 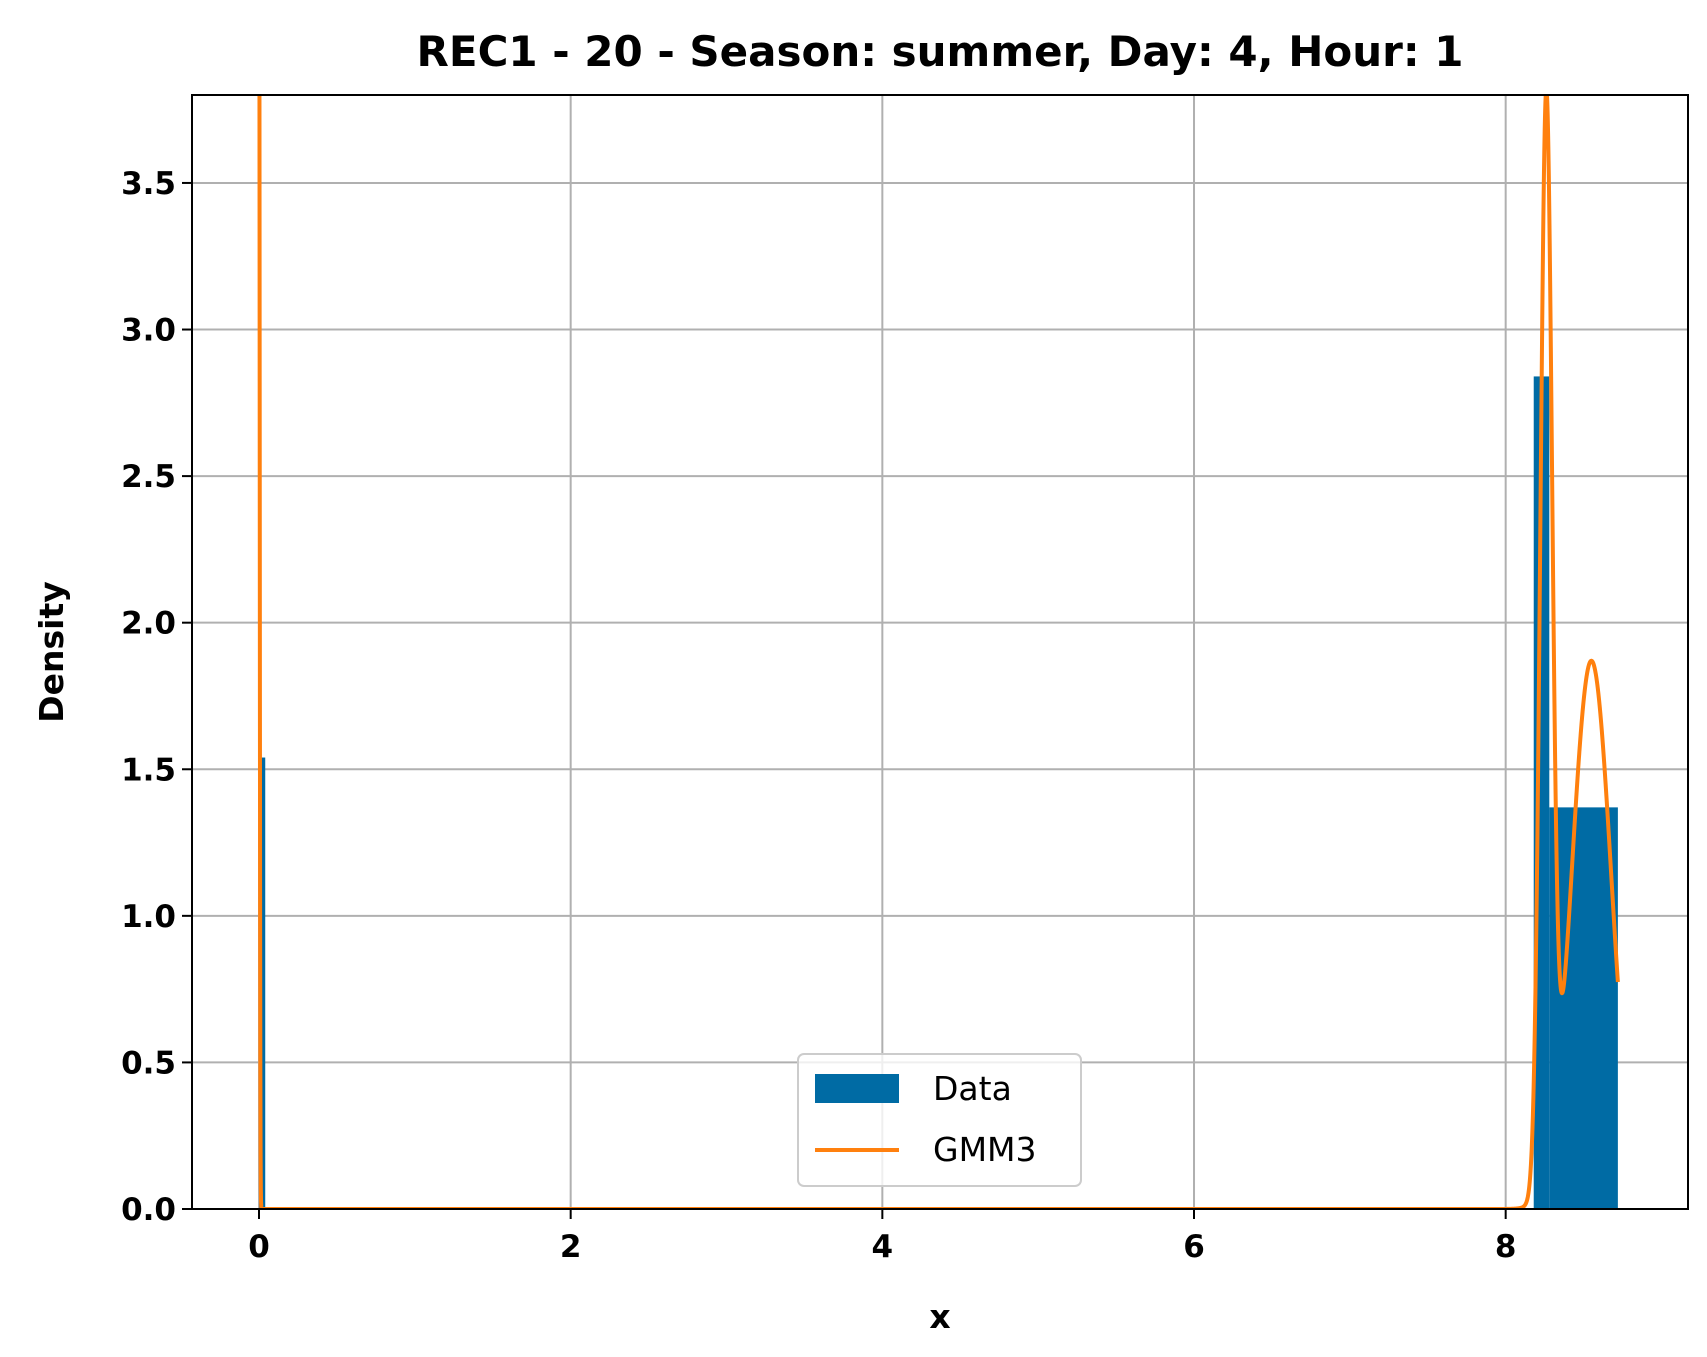 What do you see at coordinates (939, 1120) in the screenshot?
I see `legend: Data GMM3` at bounding box center [939, 1120].